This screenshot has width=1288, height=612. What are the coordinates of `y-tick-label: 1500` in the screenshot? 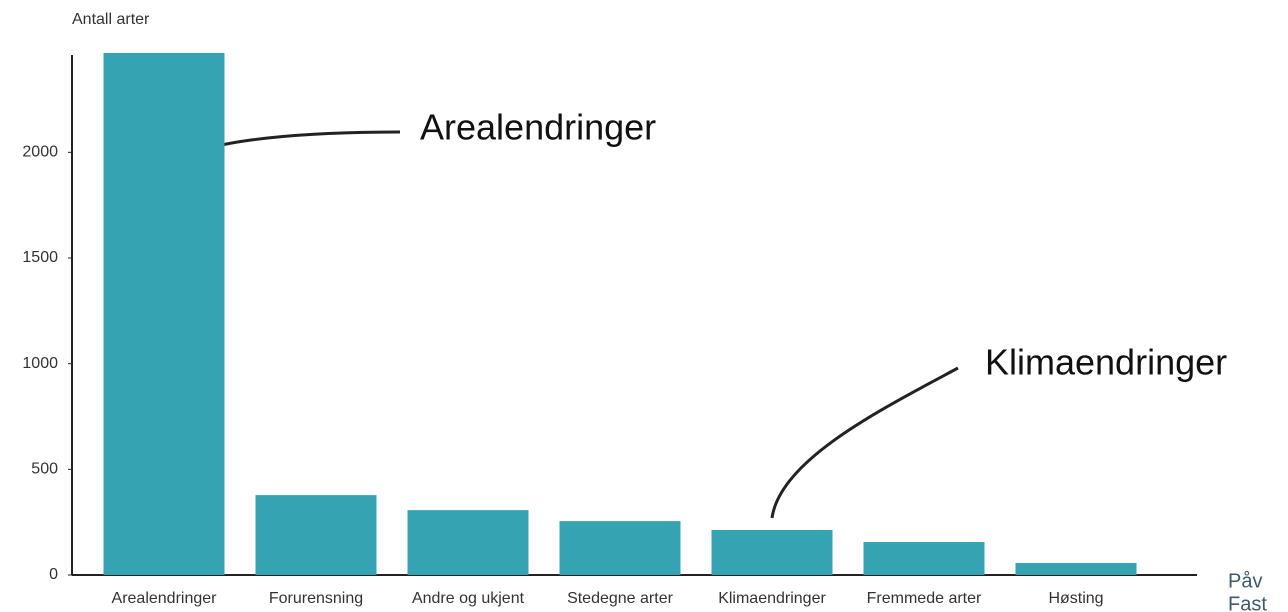 It's located at (40, 257).